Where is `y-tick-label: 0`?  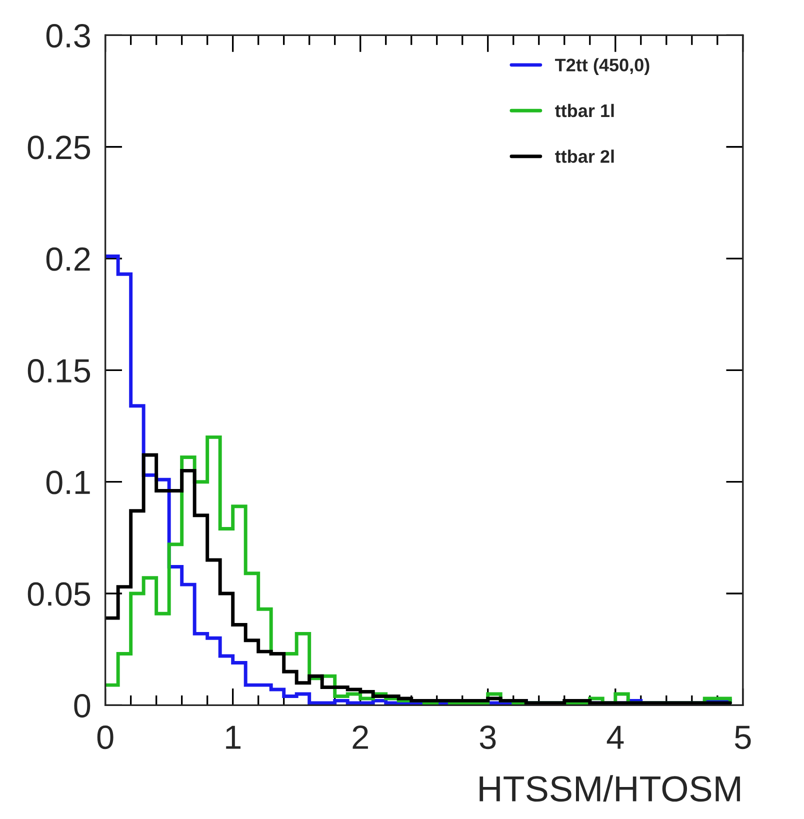 y-tick-label: 0 is located at coordinates (82, 706).